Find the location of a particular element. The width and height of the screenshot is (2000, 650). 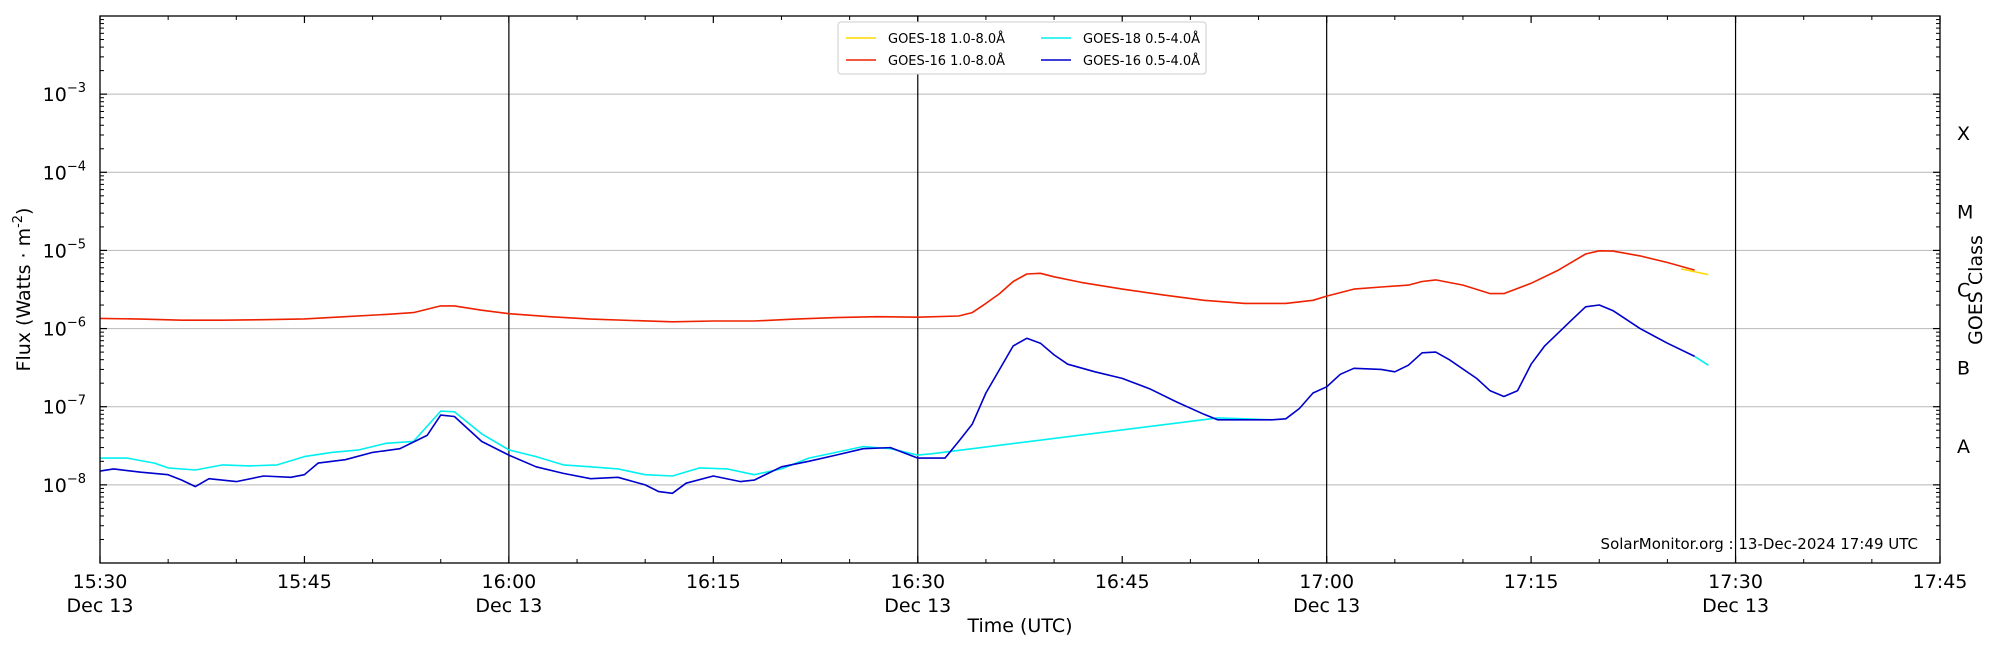

y-tick-label: 10⁻⁷ is located at coordinates (64, 406).